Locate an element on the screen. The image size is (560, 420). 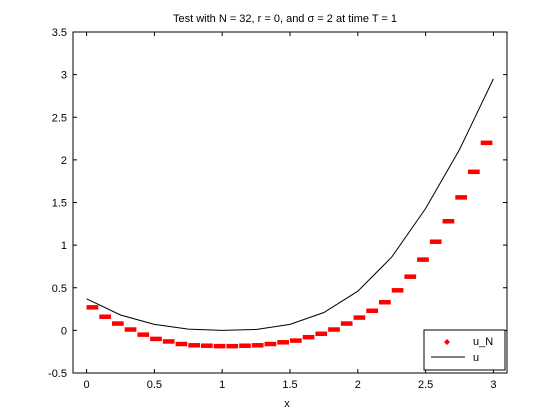
y-tick-label: 0 is located at coordinates (64, 331).